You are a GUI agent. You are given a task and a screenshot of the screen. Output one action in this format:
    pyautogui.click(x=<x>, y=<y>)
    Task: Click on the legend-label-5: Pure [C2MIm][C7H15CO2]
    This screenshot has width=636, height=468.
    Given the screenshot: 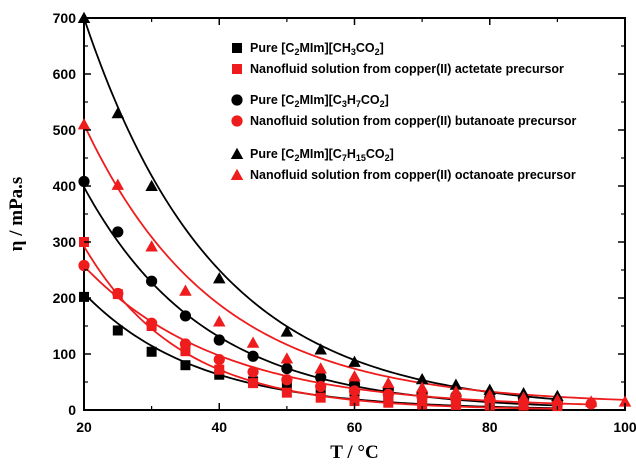 What is the action you would take?
    pyautogui.click(x=322, y=155)
    